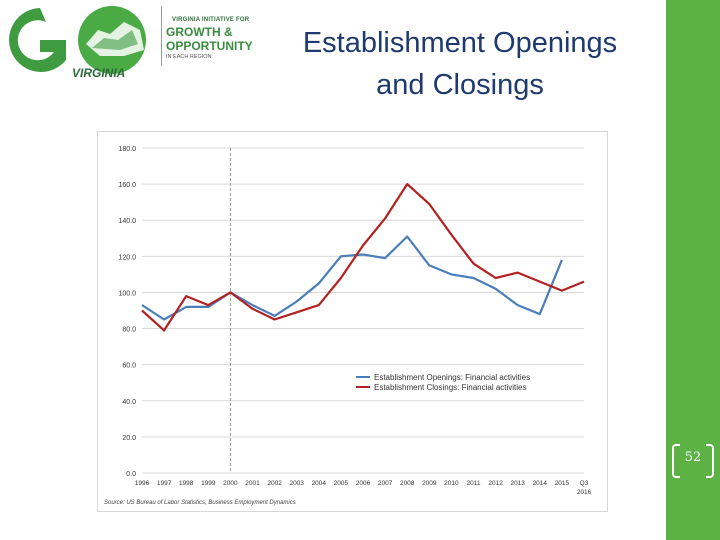  What do you see at coordinates (211, 20) in the screenshot?
I see `logo-text-line1: VIRGINIA INITIATIVE FOR` at bounding box center [211, 20].